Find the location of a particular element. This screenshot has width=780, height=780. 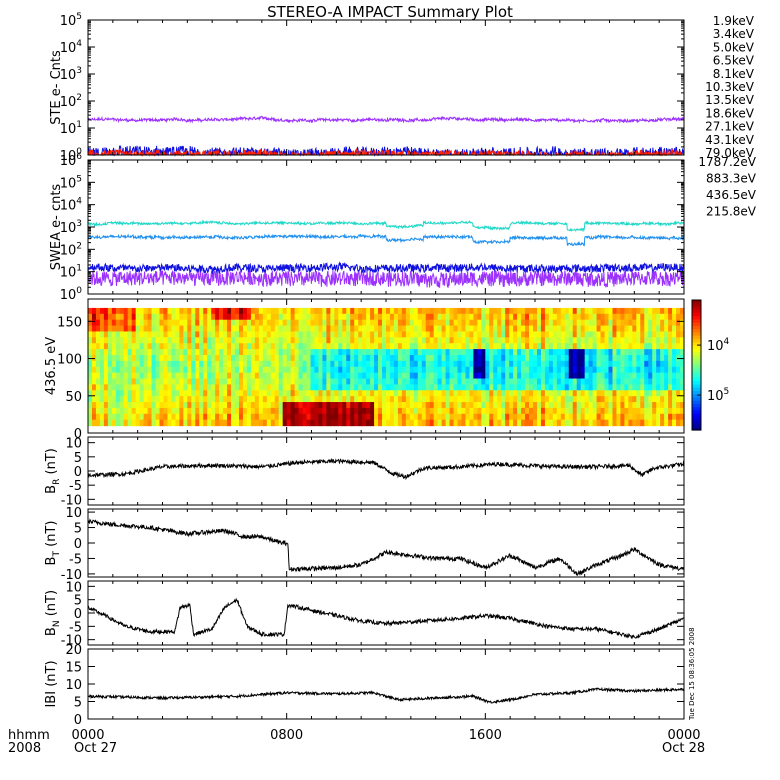

bt-ytick-label-0: -10 is located at coordinates (71, 575).